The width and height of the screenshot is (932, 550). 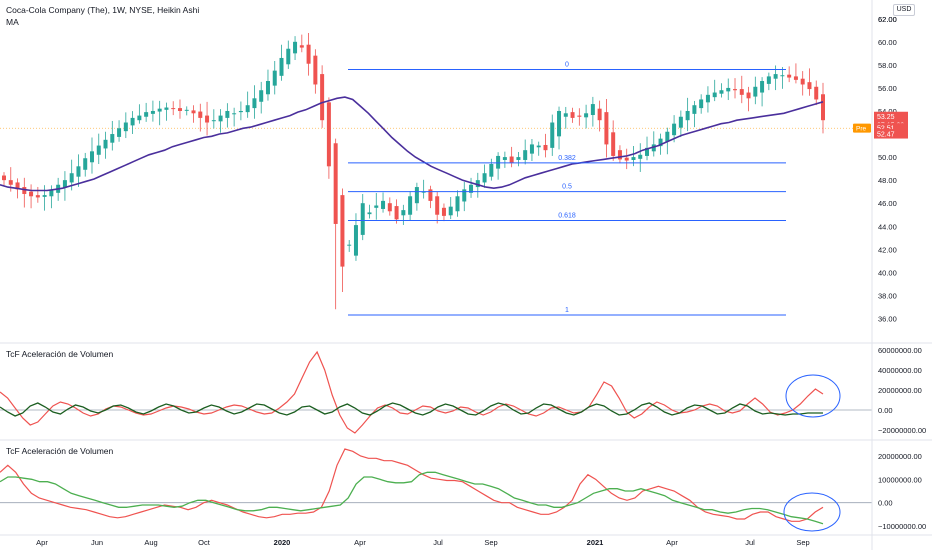 I want to click on price-tick-label: 50.00, so click(x=887, y=157).